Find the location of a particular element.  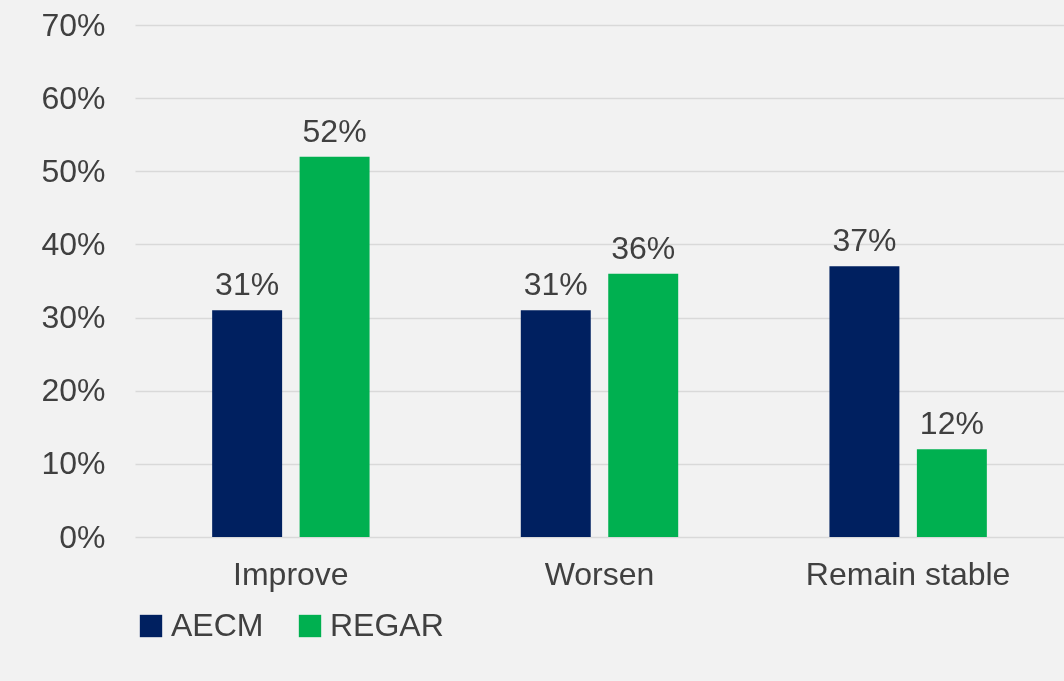

y-tick-label: 20% is located at coordinates (73, 390).